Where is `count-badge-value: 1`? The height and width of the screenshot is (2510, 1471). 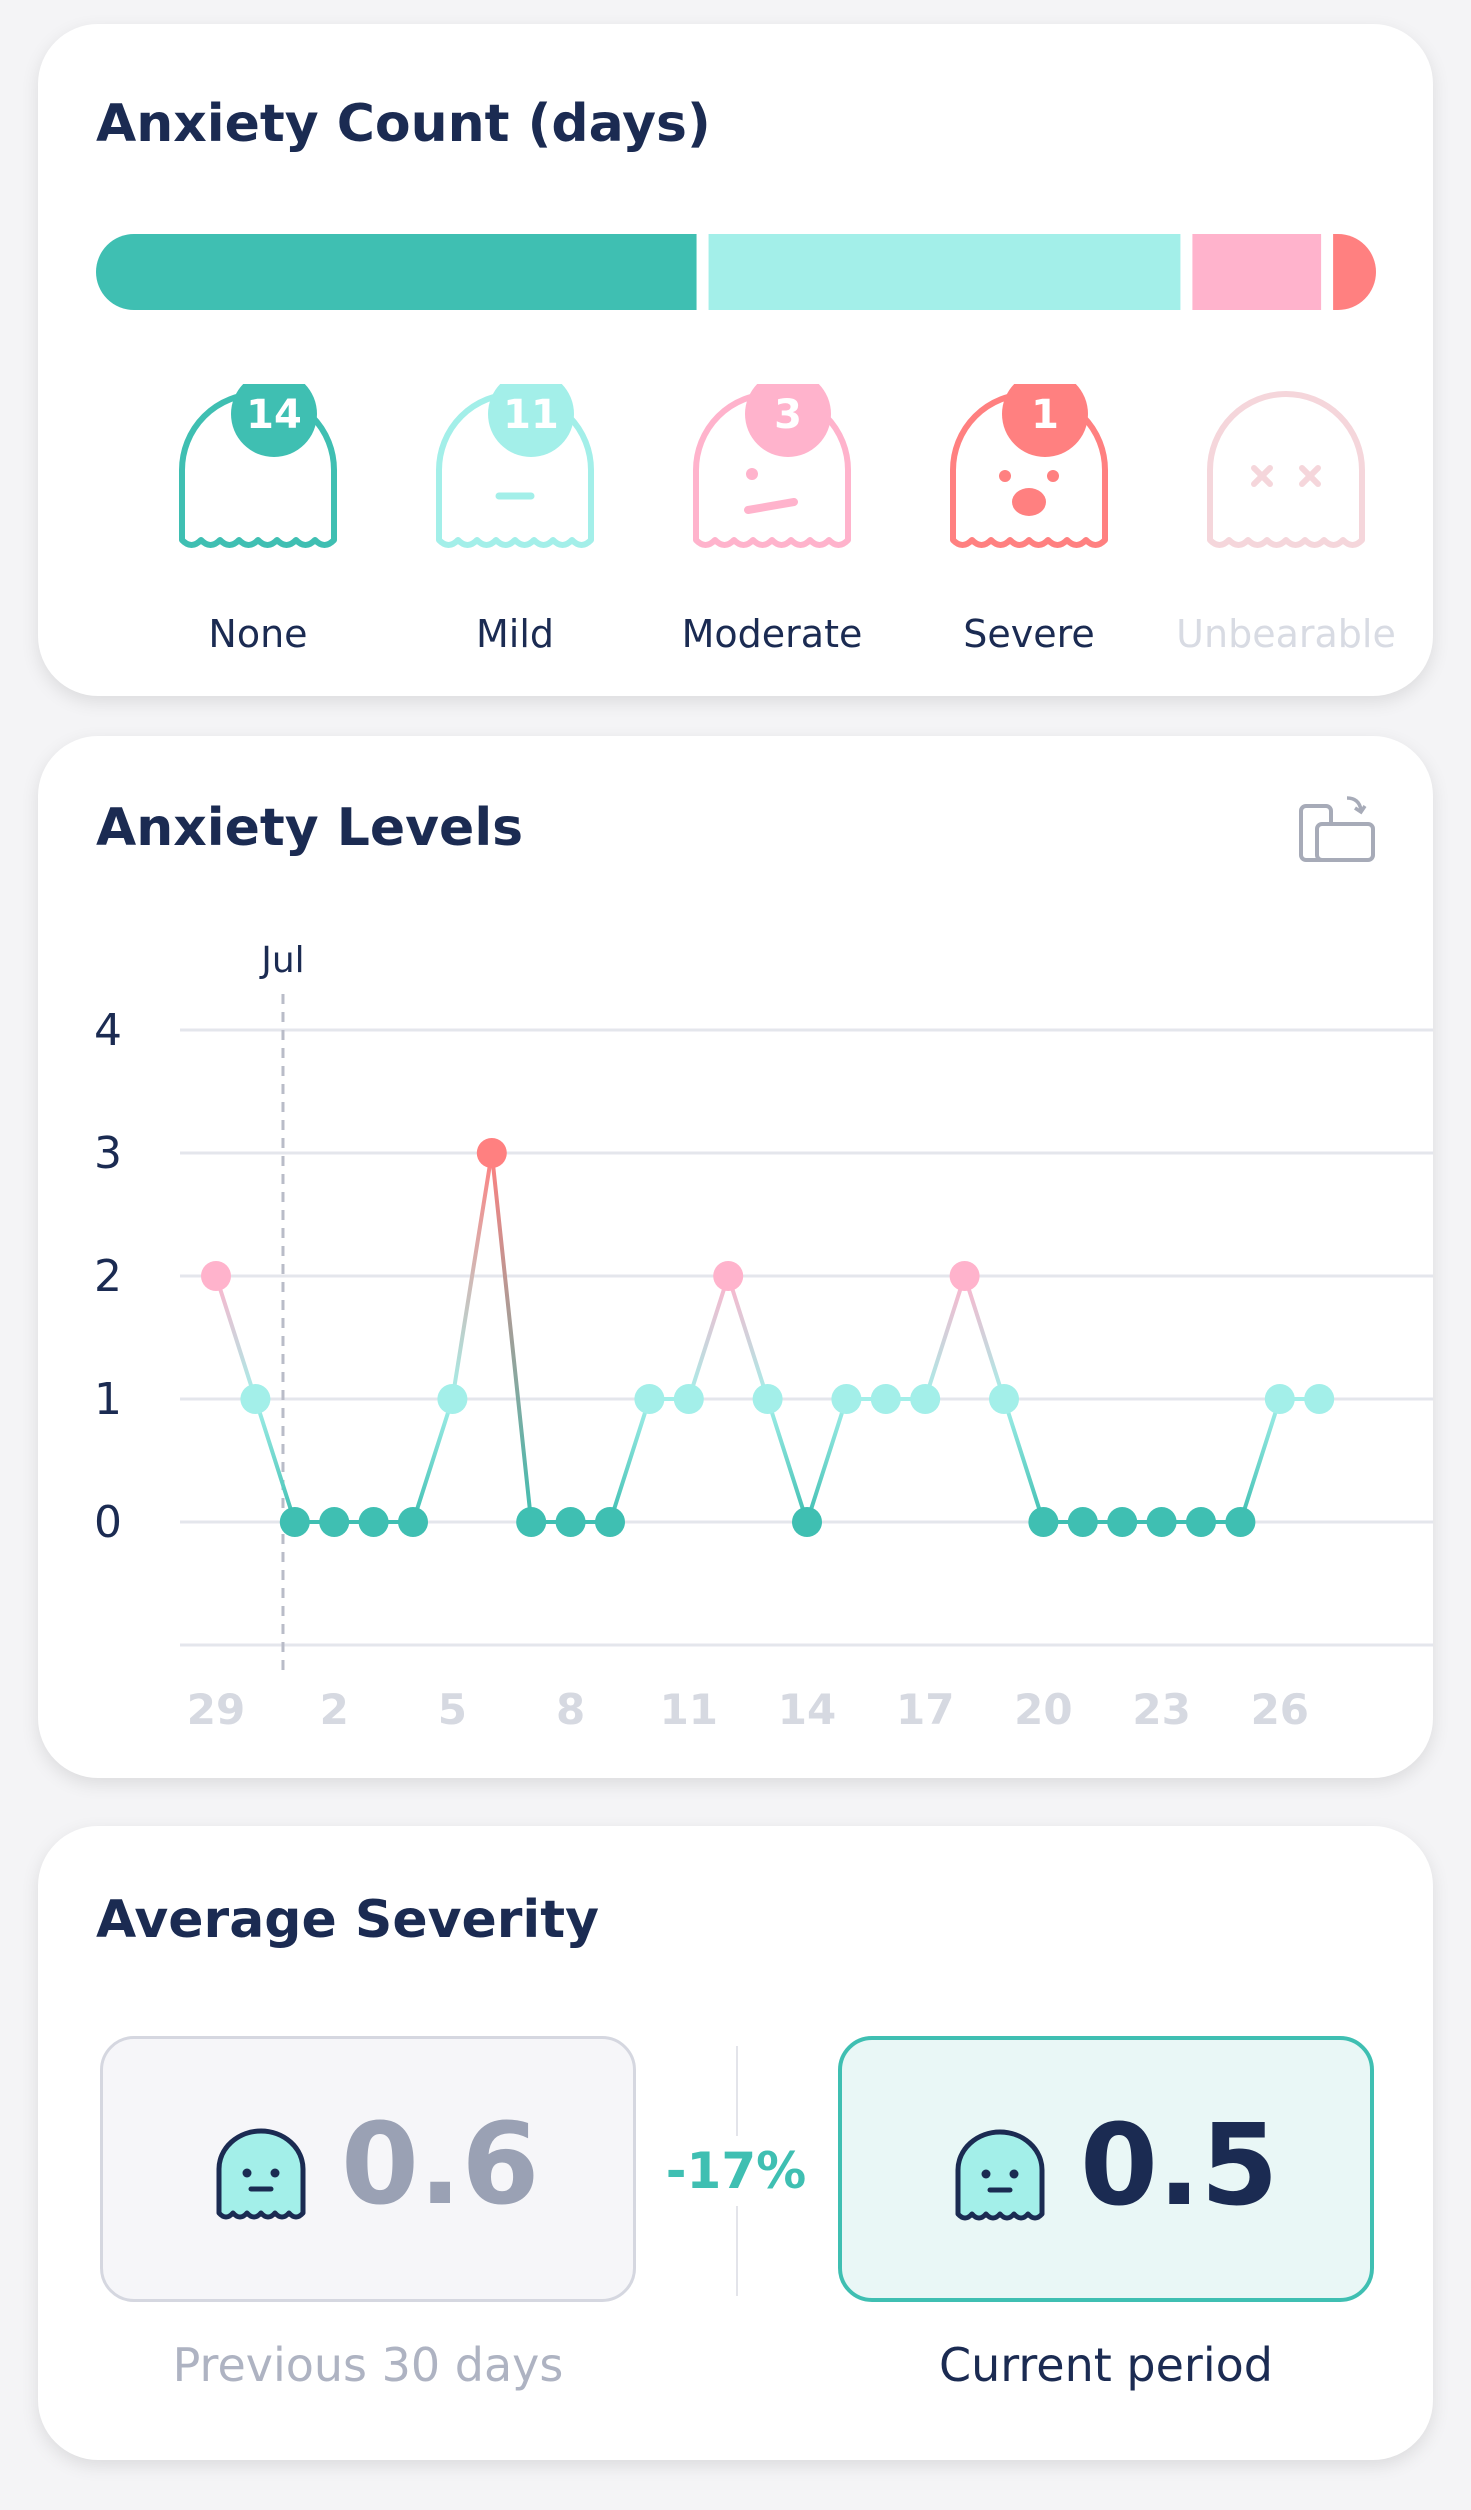
count-badge-value: 1 is located at coordinates (1045, 415).